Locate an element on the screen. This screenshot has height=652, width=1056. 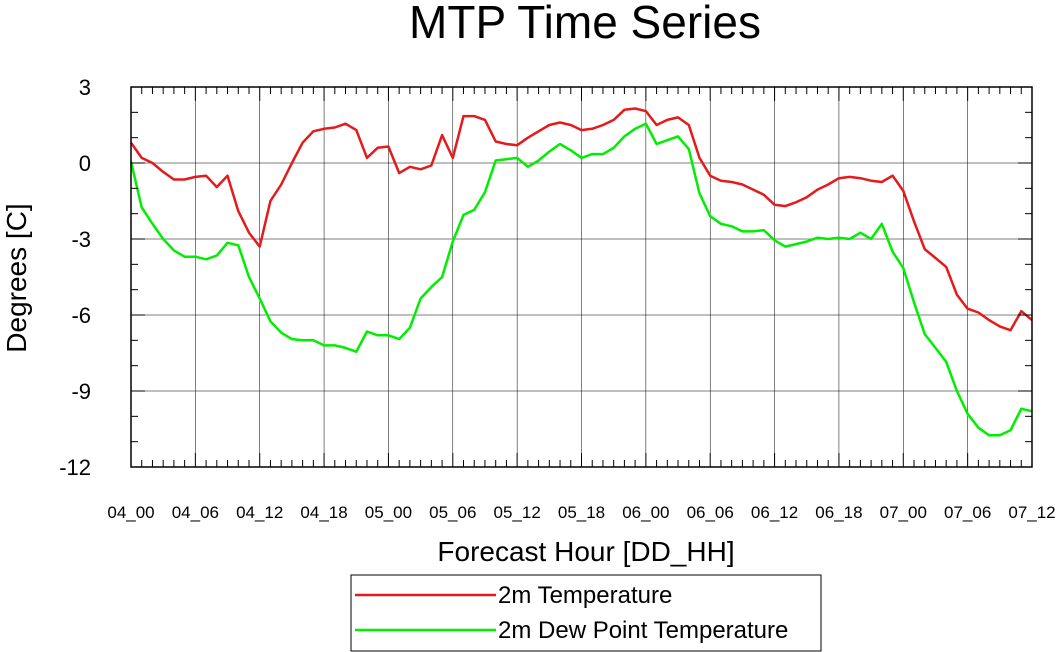
x-tick-label-4: 05_00 is located at coordinates (388, 512).